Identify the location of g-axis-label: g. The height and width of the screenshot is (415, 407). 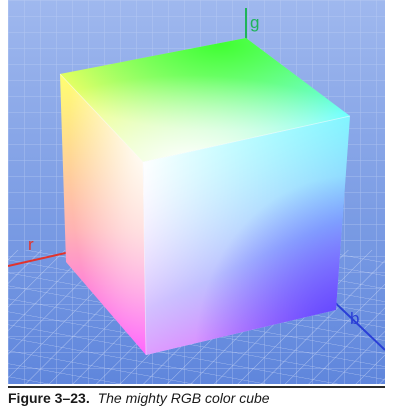
(254, 22).